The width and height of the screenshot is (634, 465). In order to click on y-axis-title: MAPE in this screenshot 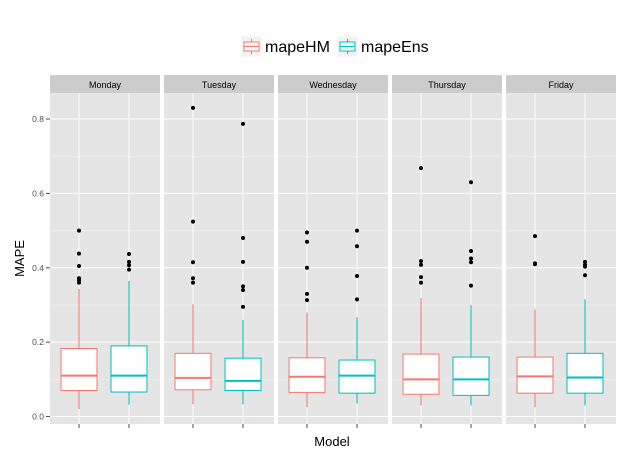, I will do `click(19, 258)`.